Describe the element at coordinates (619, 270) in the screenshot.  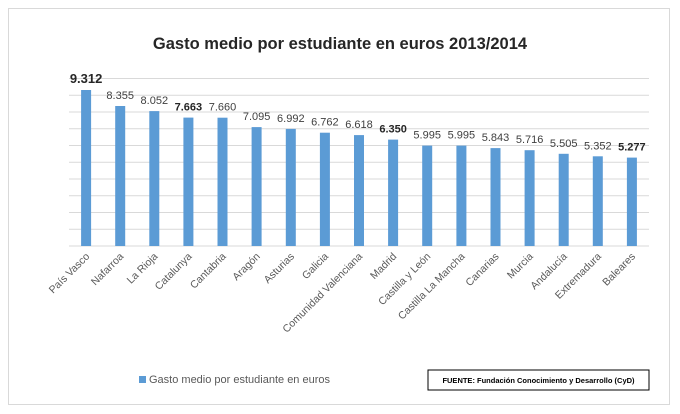
I see `x-tick-label: Baleares` at that location.